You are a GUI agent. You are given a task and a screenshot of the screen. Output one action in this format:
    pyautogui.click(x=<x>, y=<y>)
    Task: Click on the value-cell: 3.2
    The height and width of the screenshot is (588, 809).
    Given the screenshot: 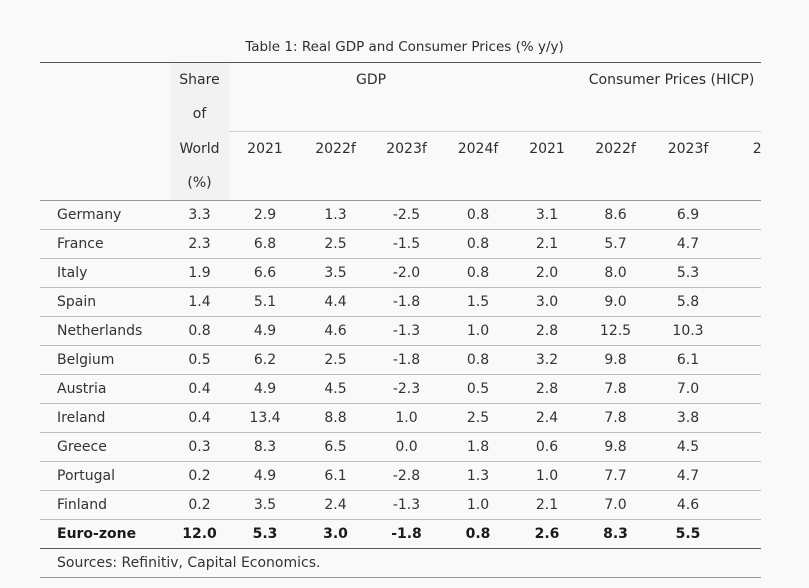 What is the action you would take?
    pyautogui.click(x=743, y=215)
    